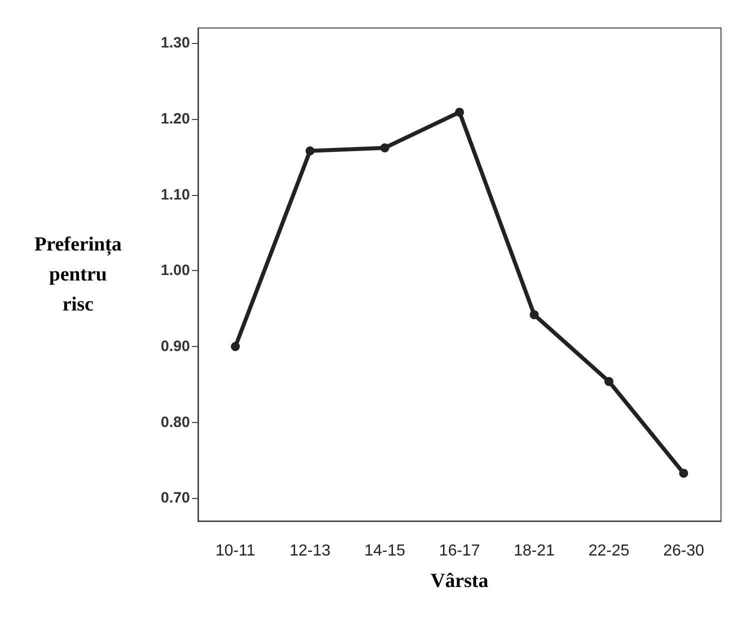  What do you see at coordinates (683, 551) in the screenshot?
I see `x-tick-label: 26-30` at bounding box center [683, 551].